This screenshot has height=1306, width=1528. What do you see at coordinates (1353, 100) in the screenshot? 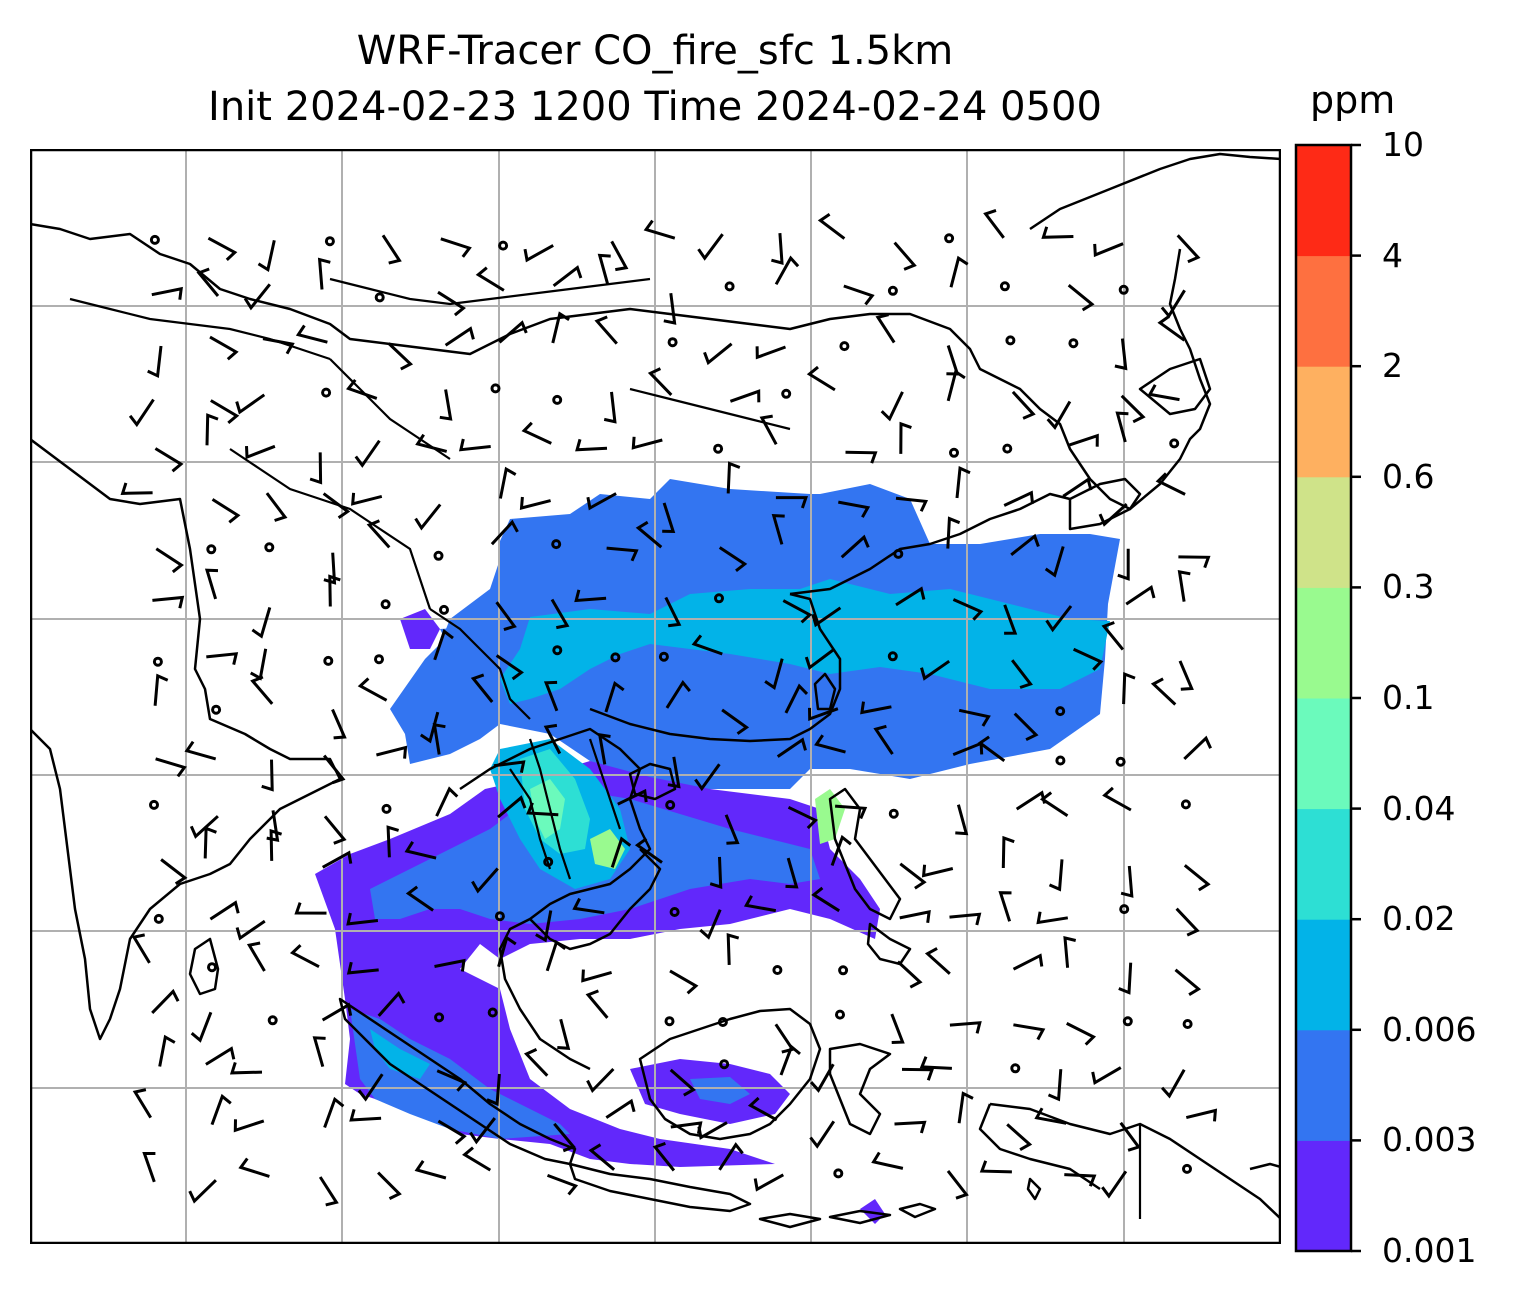
I see `colorbar-unit-label: ppm` at bounding box center [1353, 100].